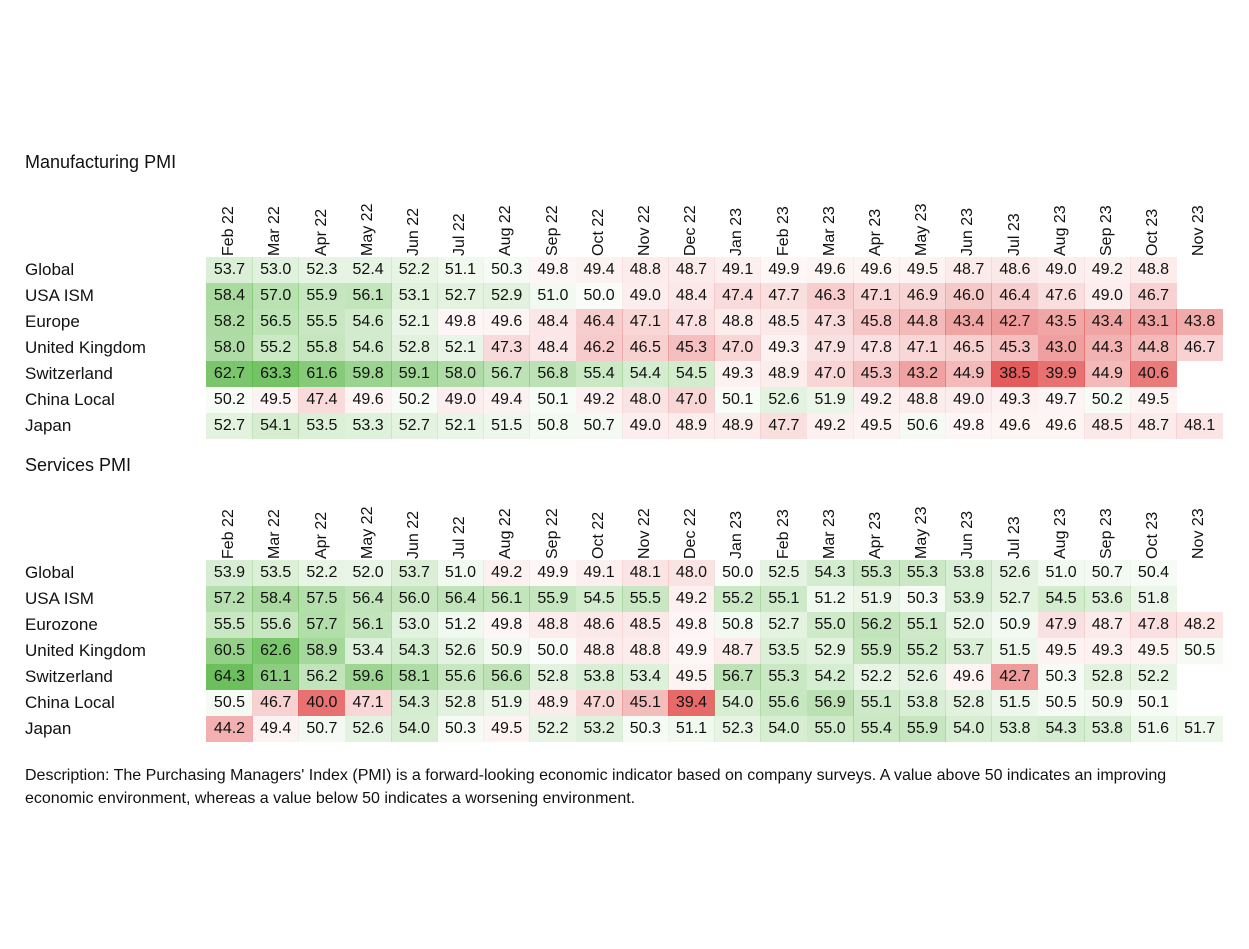 The image size is (1249, 949). Describe the element at coordinates (691, 599) in the screenshot. I see `heatmap-cell: 49.2` at that location.